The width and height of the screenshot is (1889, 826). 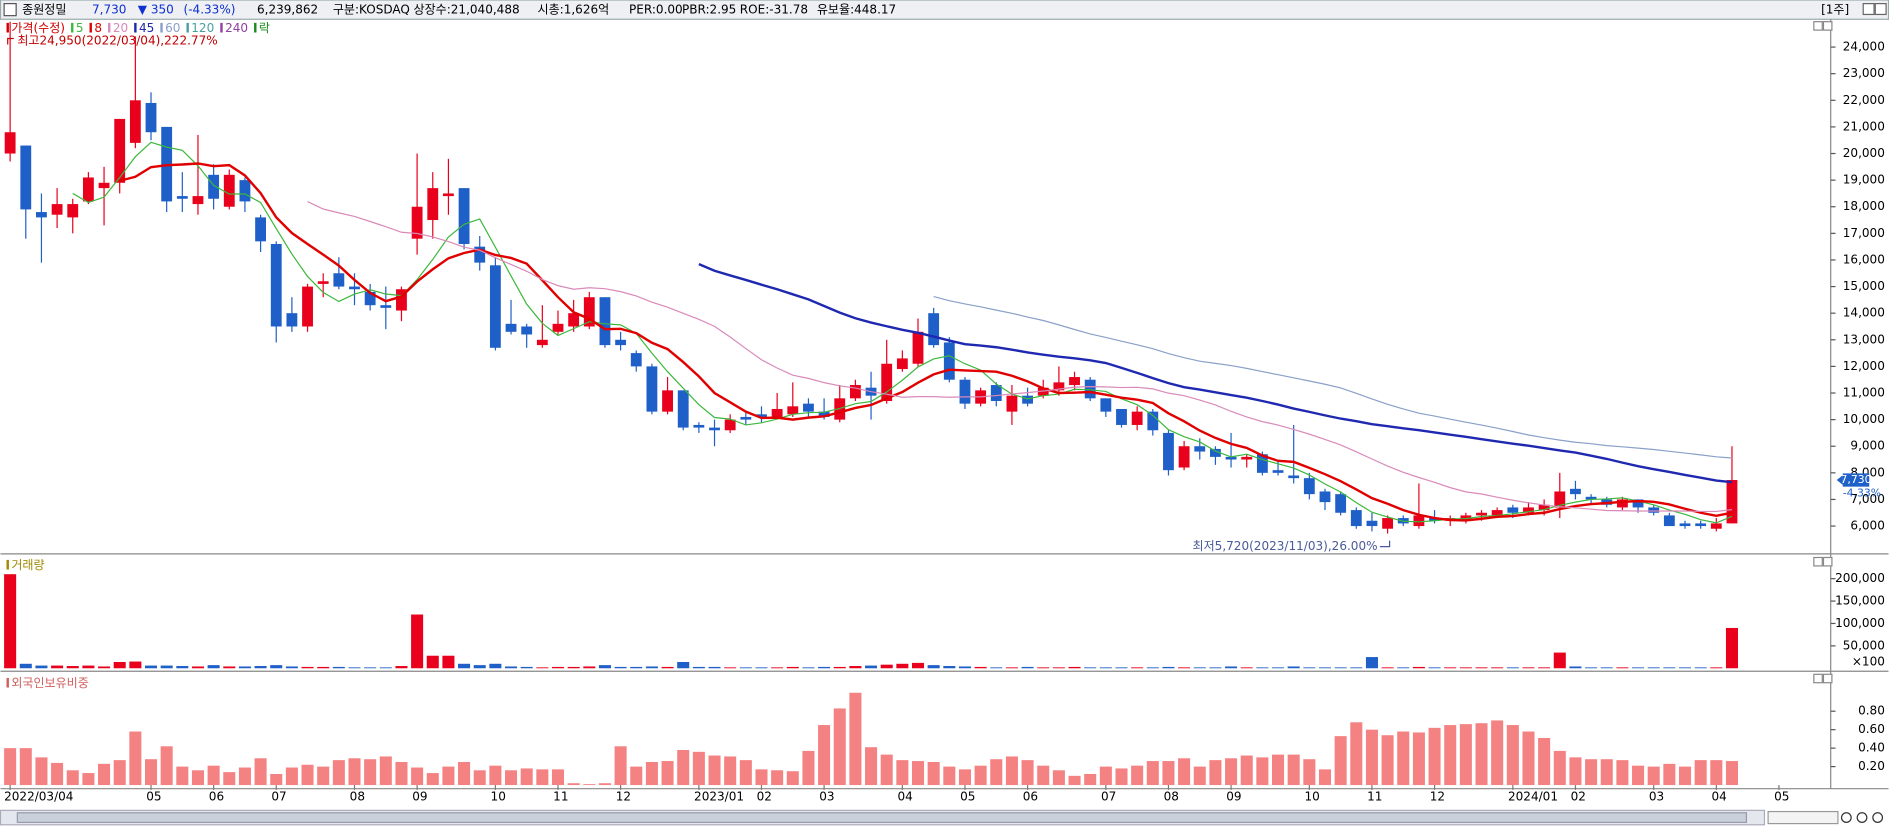 What do you see at coordinates (1835, 10) in the screenshot?
I see `period-button: [1주]` at bounding box center [1835, 10].